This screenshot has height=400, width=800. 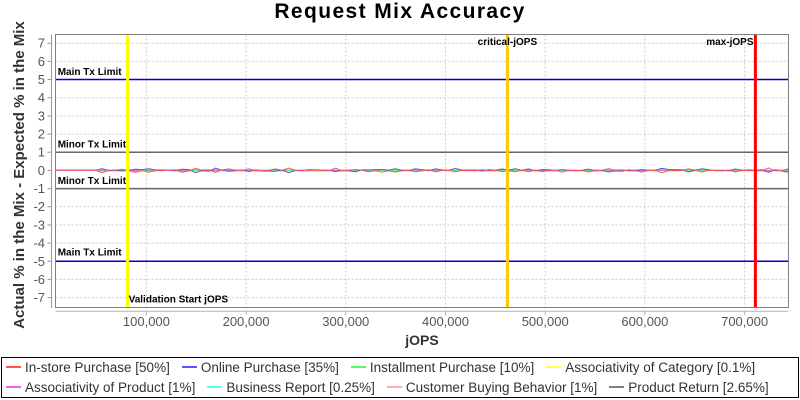 I want to click on svg-text: 1, so click(x=41, y=152).